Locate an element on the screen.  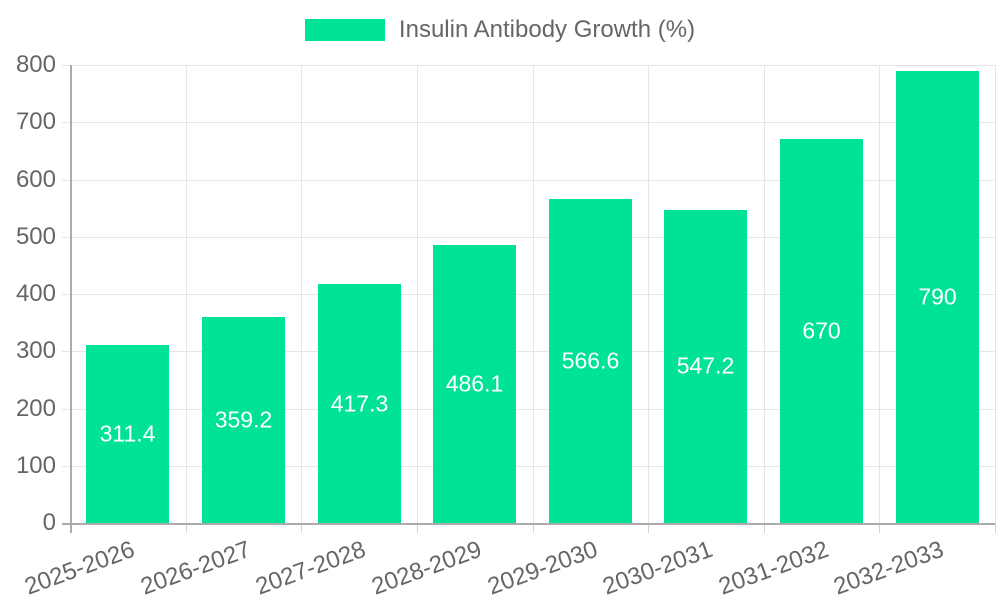
y-axis-tick-label: 700 is located at coordinates (35, 121).